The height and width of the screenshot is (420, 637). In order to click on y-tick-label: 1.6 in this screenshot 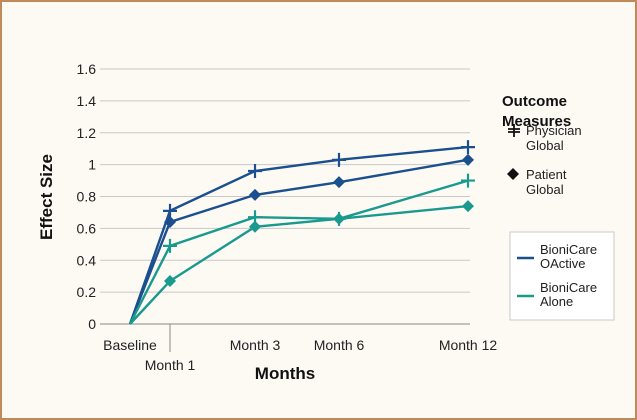, I will do `click(87, 69)`.